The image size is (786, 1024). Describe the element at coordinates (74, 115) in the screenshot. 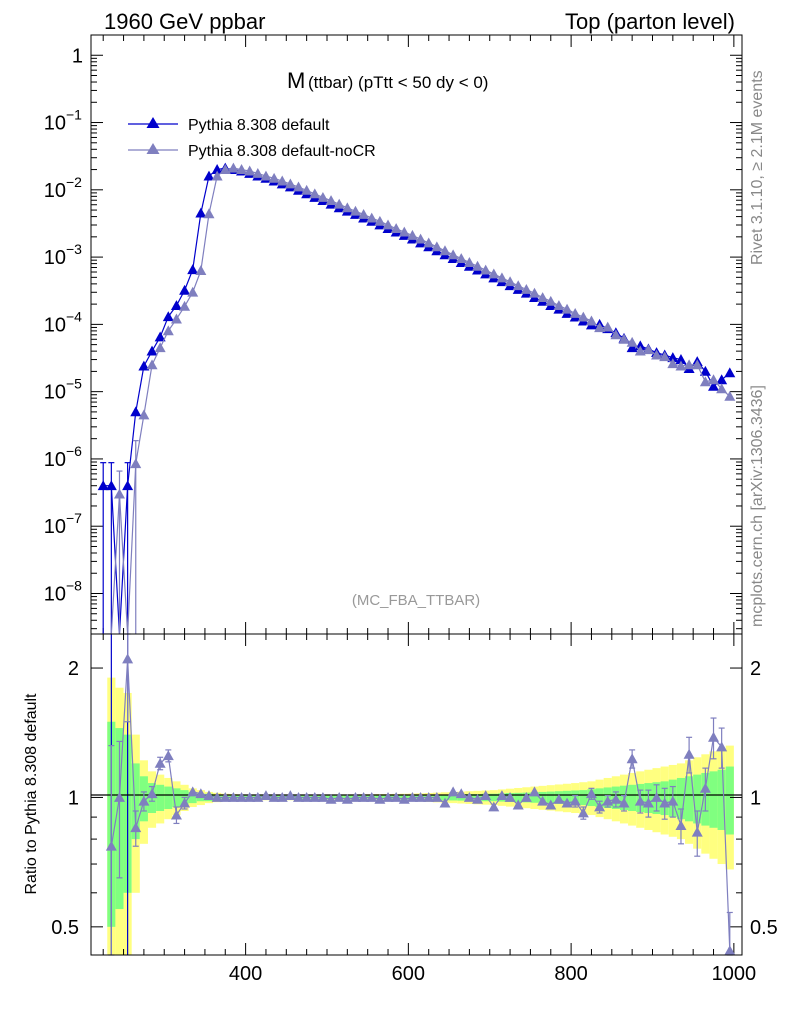

I see `y-tick-exponent: −1` at that location.